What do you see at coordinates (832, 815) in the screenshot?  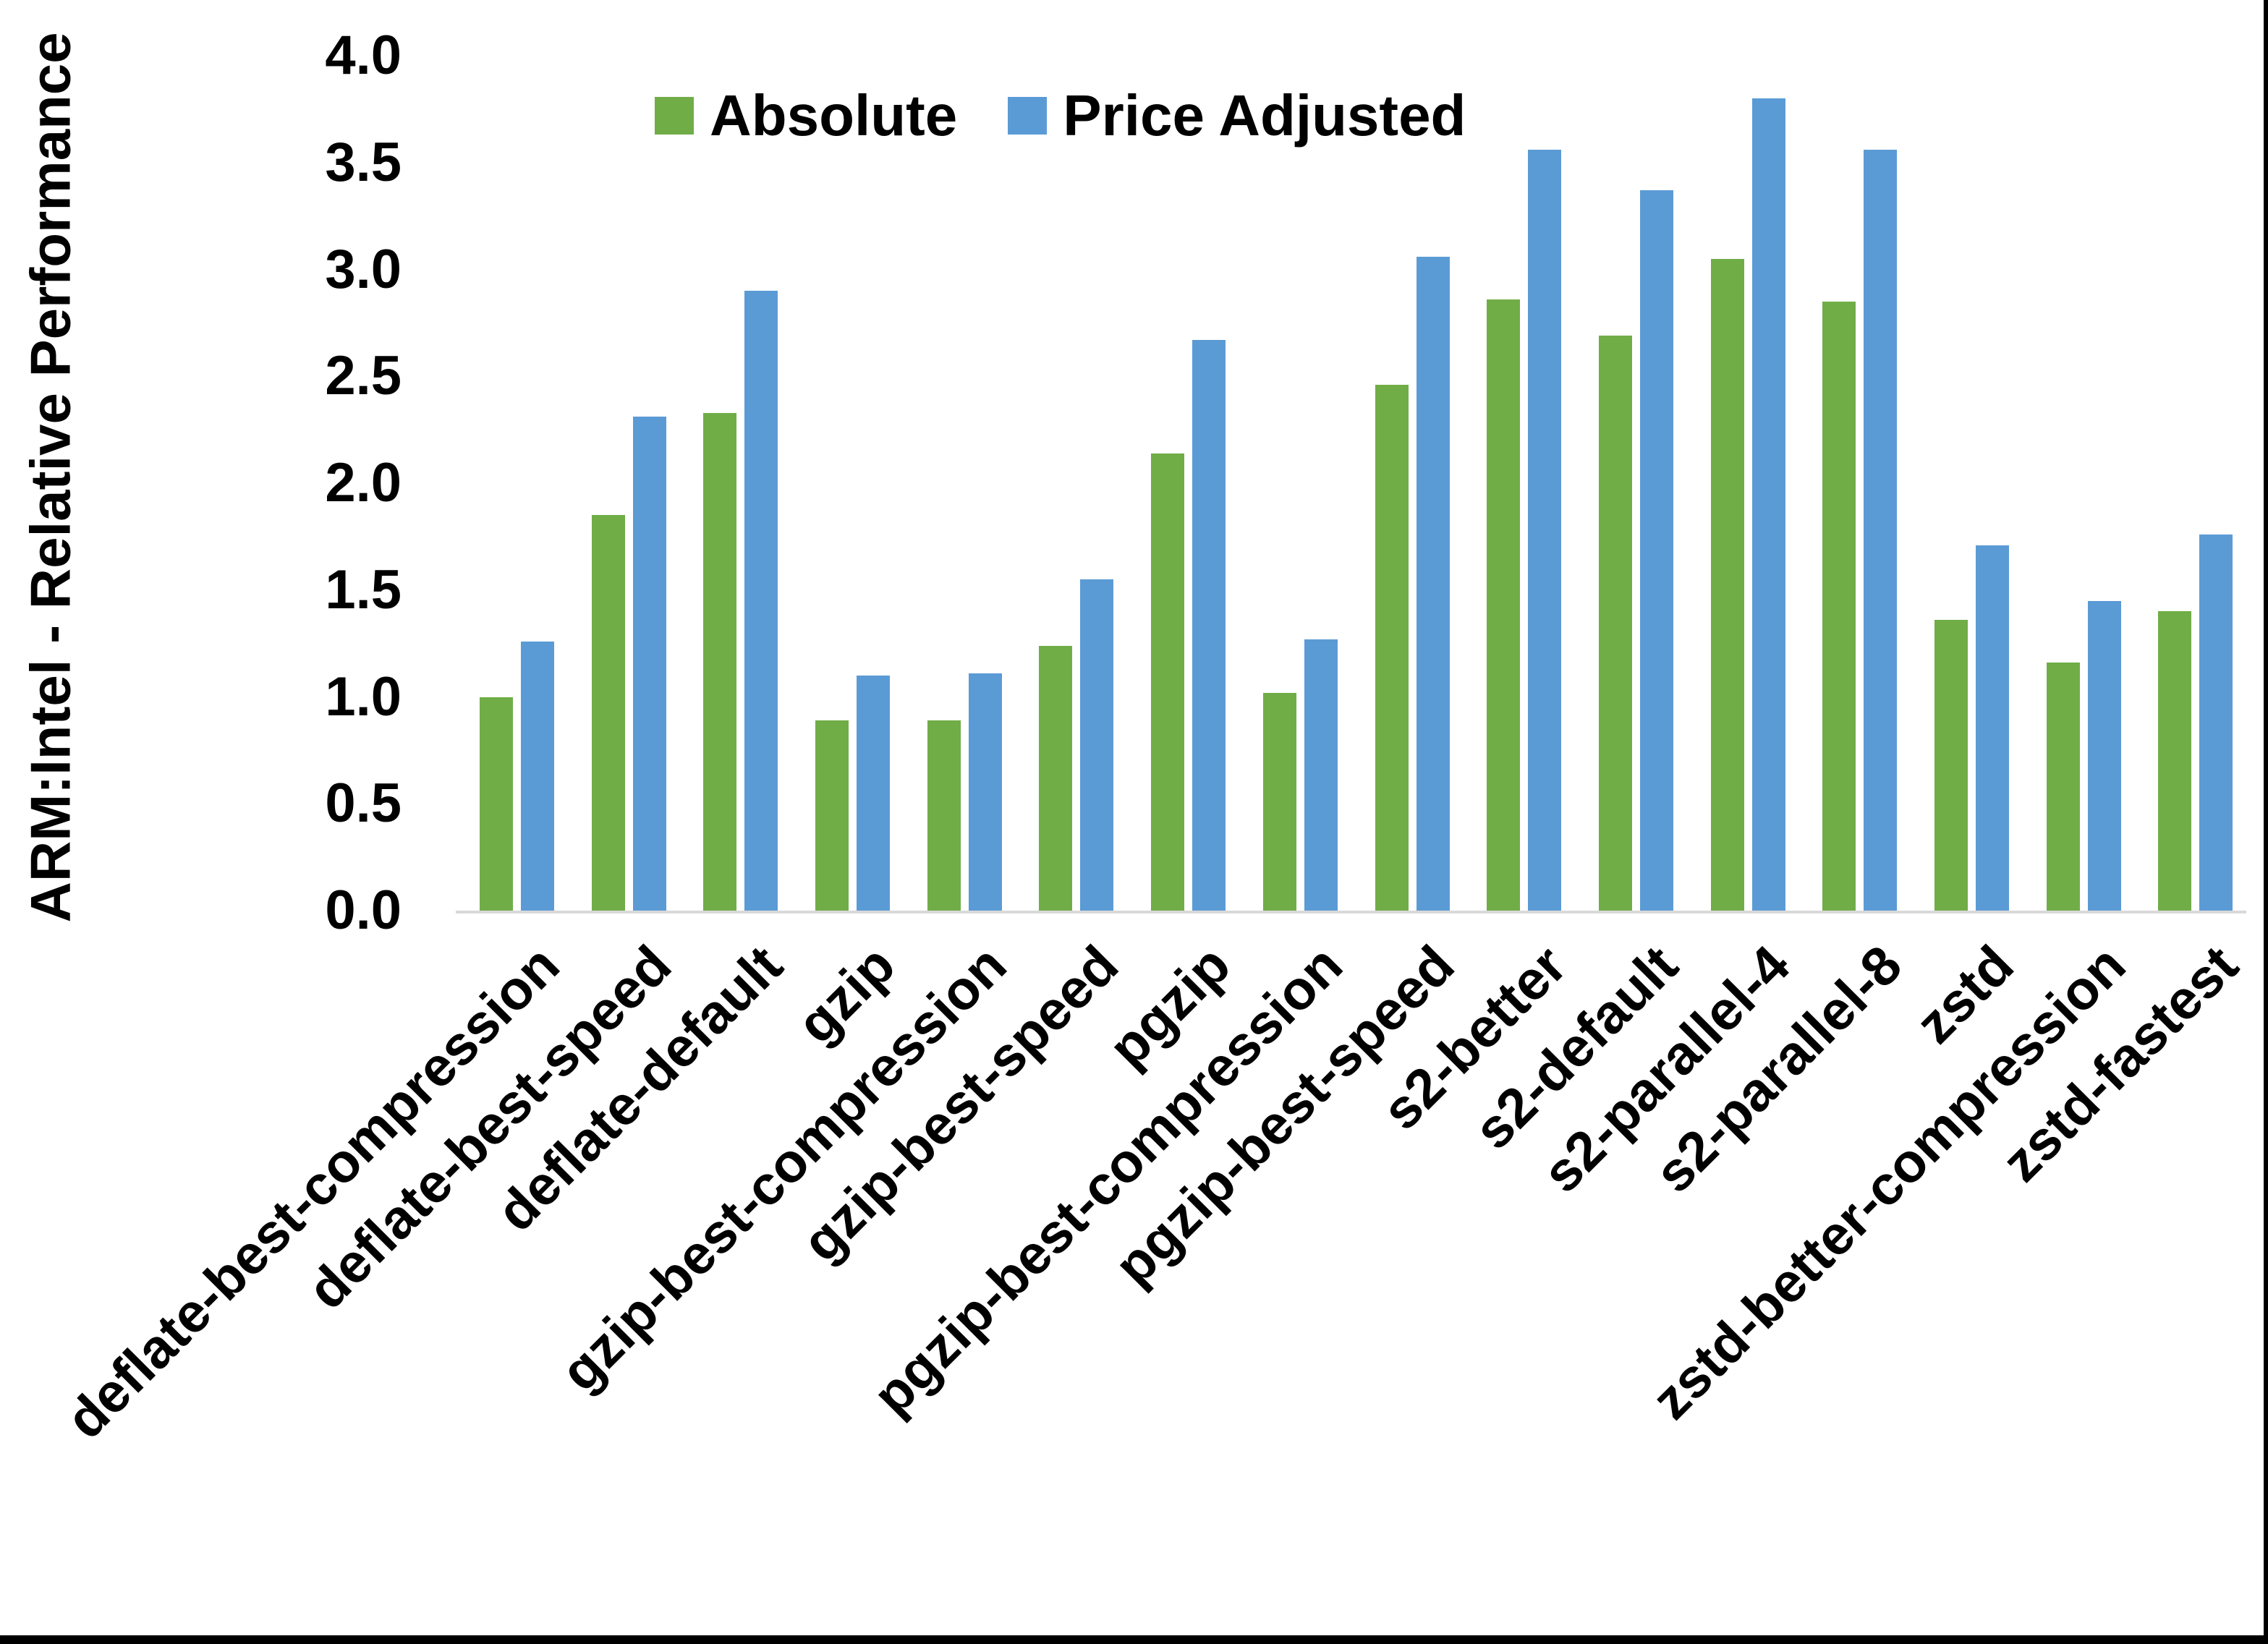 I see `bar-absolute-gzip` at bounding box center [832, 815].